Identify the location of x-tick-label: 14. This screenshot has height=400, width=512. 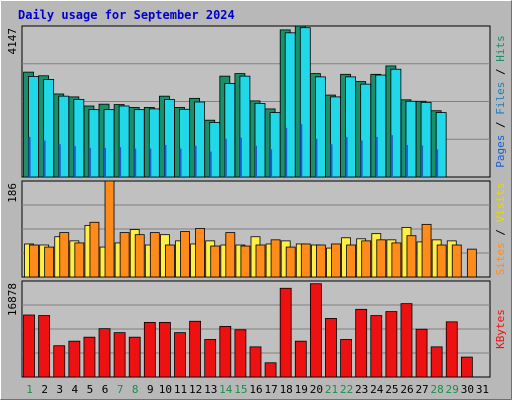
(226, 389).